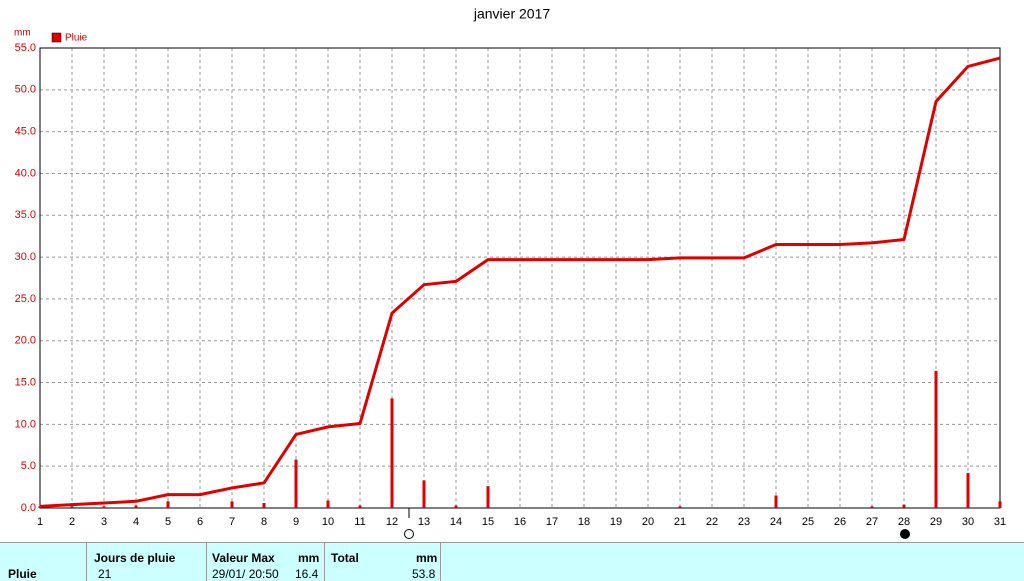  I want to click on x-tick-label: 23, so click(744, 522).